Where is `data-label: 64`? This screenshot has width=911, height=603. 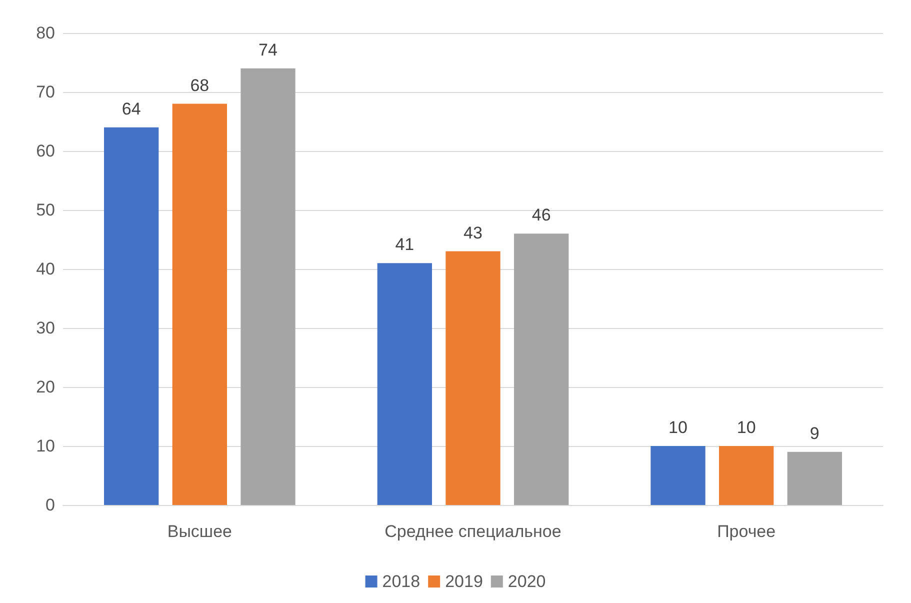 data-label: 64 is located at coordinates (131, 108).